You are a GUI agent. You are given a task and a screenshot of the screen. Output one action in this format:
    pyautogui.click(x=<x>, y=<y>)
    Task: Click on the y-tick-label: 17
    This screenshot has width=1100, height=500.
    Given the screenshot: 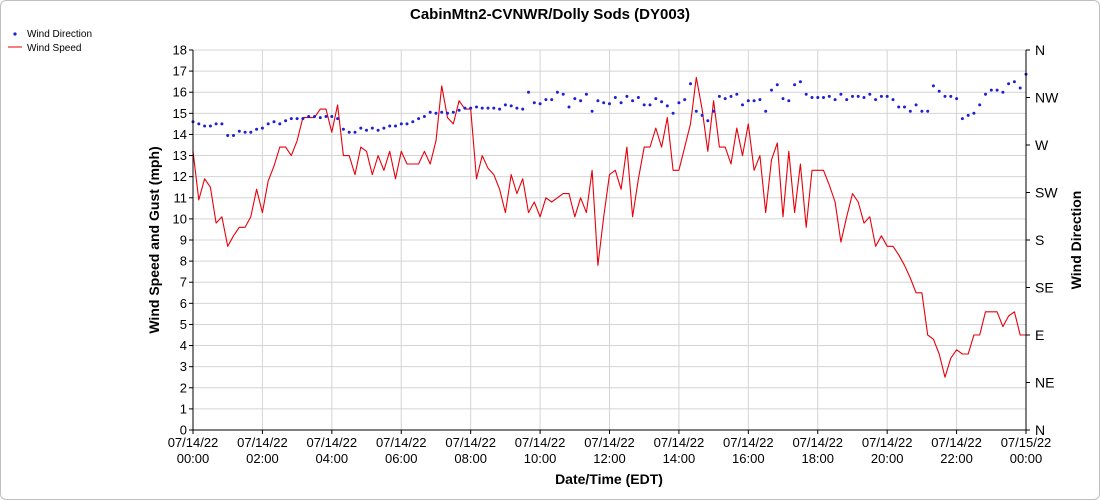 What is the action you would take?
    pyautogui.click(x=180, y=71)
    